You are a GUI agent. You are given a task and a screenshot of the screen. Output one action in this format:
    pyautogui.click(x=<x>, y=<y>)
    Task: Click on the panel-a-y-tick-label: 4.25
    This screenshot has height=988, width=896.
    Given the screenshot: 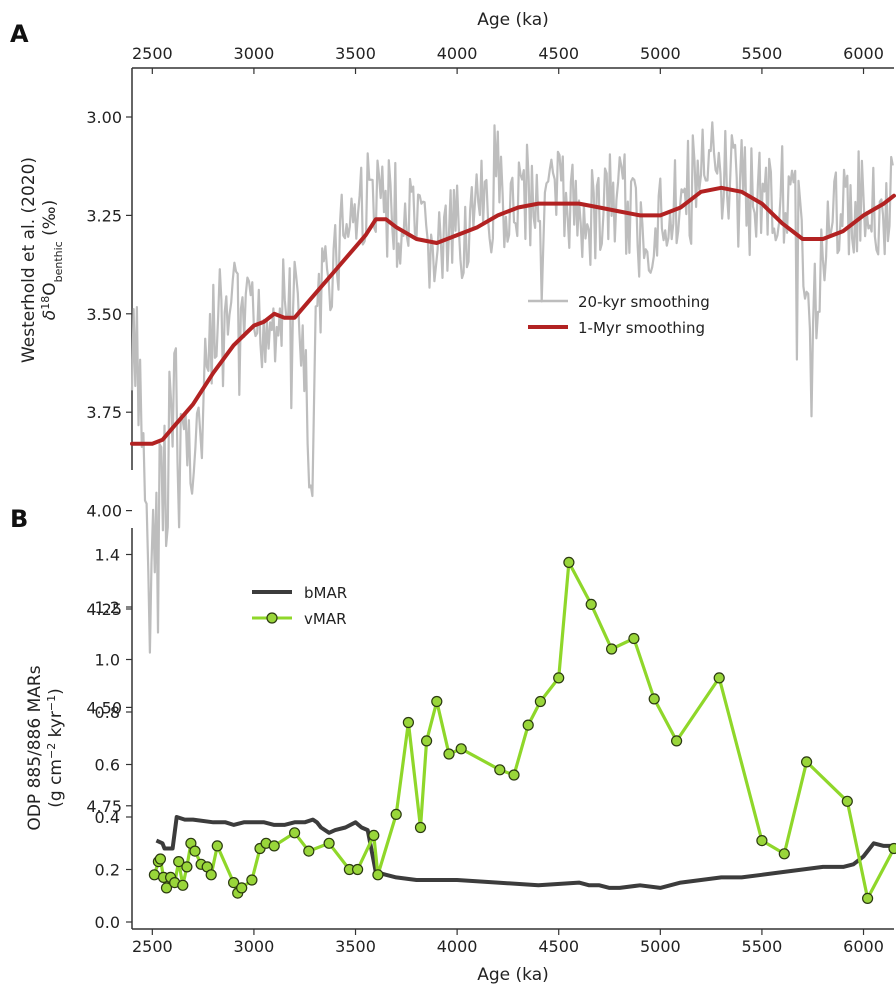 What is the action you would take?
    pyautogui.click(x=104, y=609)
    